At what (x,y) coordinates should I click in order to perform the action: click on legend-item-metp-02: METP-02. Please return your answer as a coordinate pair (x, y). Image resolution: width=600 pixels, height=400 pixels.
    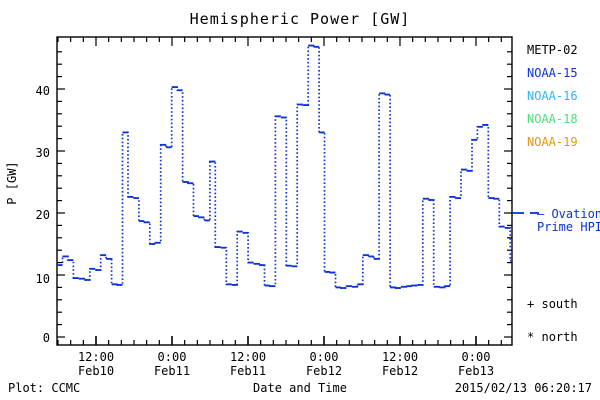
    Looking at the image, I should click on (552, 50).